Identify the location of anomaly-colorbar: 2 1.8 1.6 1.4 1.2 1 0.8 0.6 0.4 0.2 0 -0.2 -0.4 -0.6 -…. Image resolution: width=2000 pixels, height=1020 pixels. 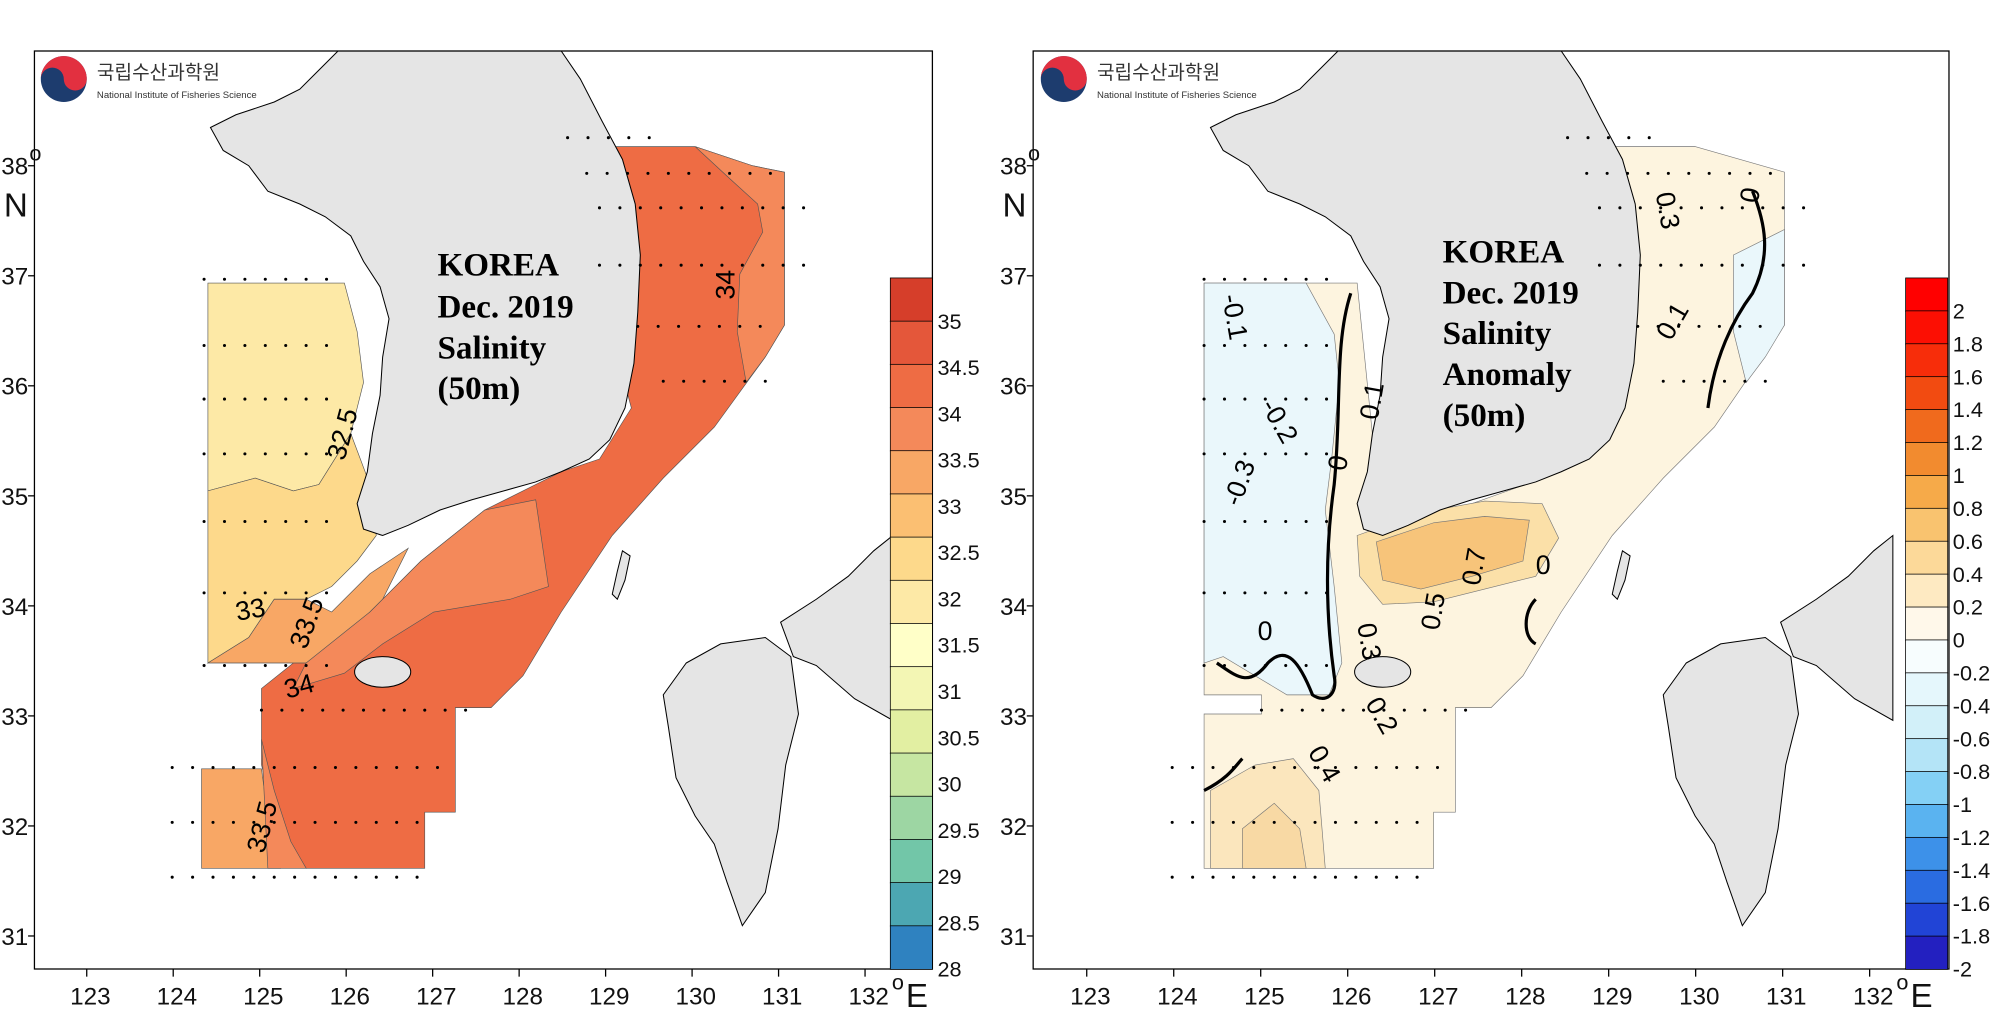
(1947, 629).